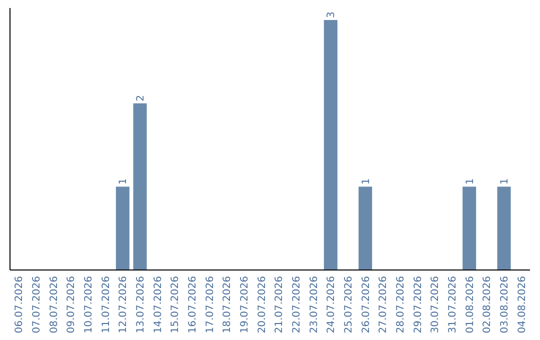 Image resolution: width=540 pixels, height=340 pixels. What do you see at coordinates (453, 305) in the screenshot?
I see `x-tick-label: 31.07.2026` at bounding box center [453, 305].